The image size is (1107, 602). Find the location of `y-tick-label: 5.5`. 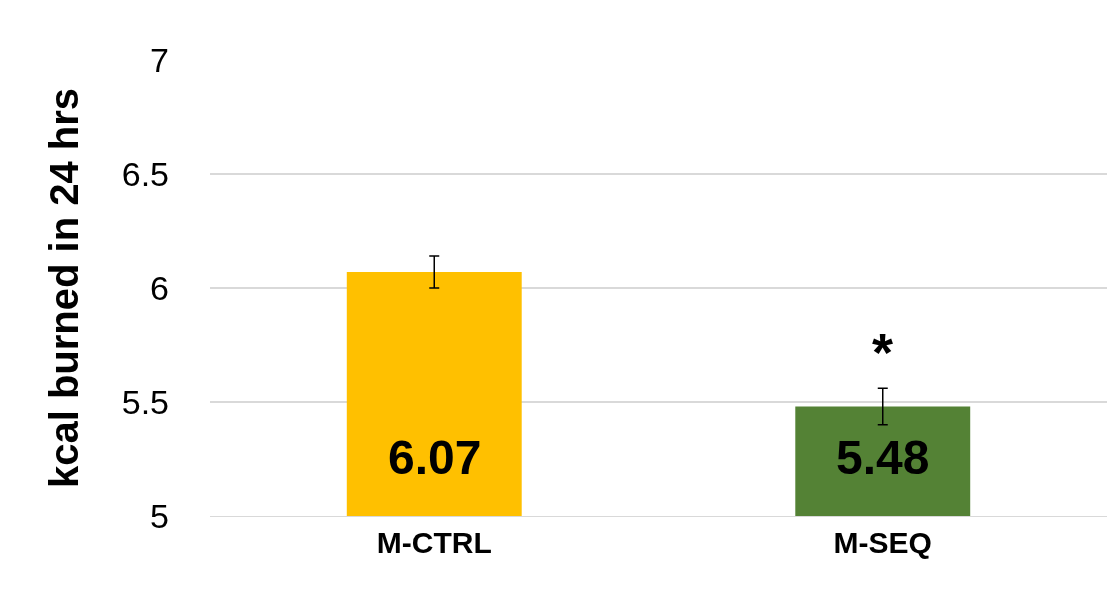

y-tick-label: 5.5 is located at coordinates (145, 401).